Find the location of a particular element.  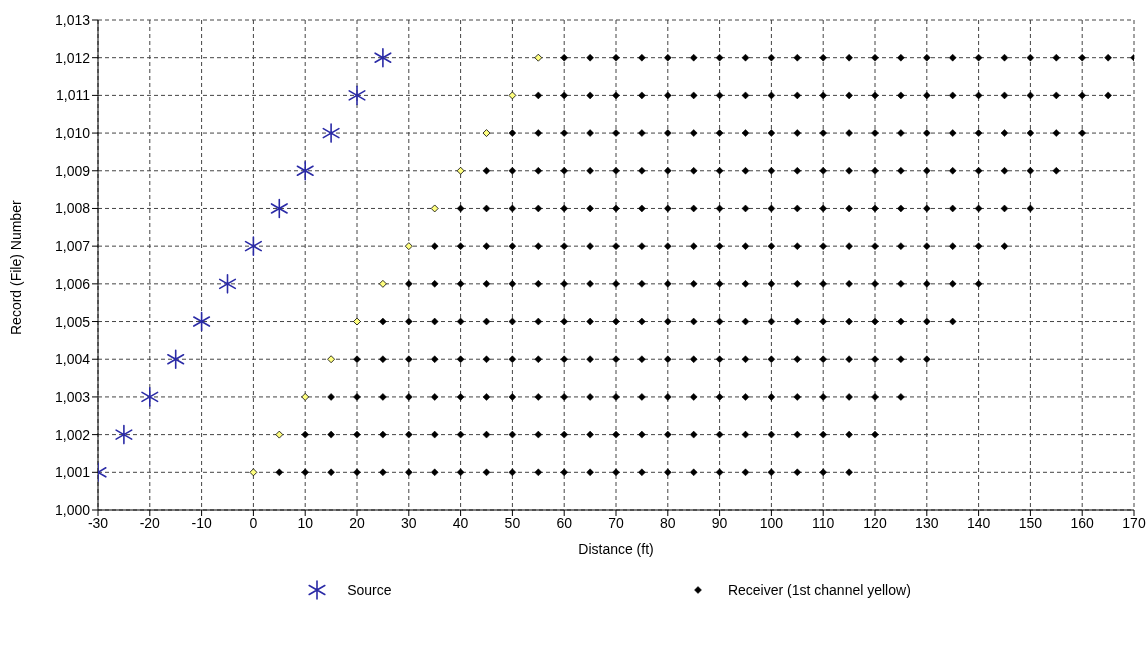

x-tick-label: 20 is located at coordinates (357, 522).